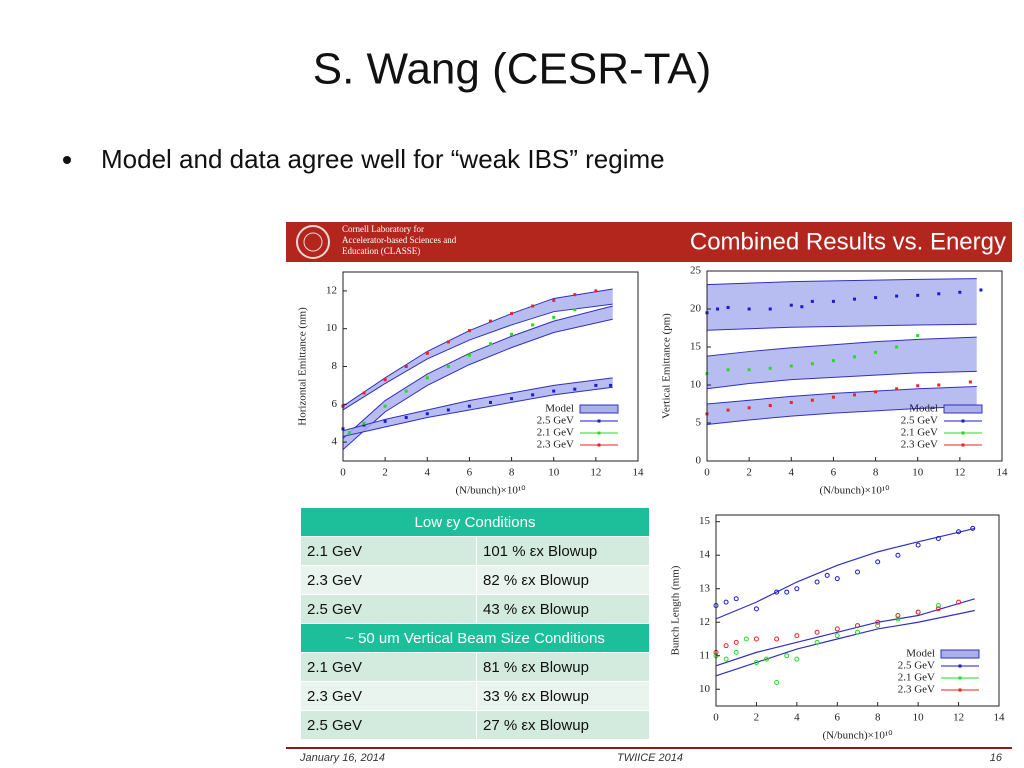 This screenshot has height=768, width=1024. Describe the element at coordinates (696, 271) in the screenshot. I see `y-tick-label: 25` at that location.